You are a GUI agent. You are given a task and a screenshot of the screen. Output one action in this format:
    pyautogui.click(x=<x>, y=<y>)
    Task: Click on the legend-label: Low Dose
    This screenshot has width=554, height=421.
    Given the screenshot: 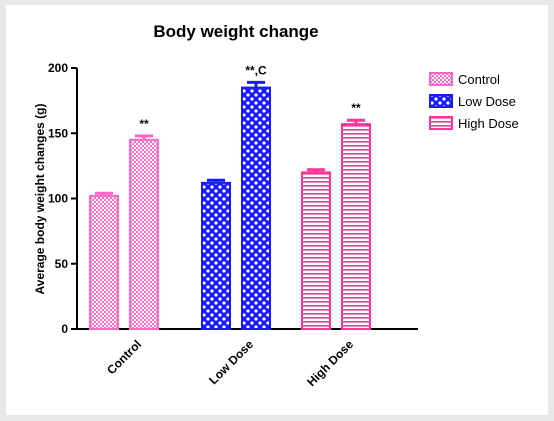 What is the action you would take?
    pyautogui.click(x=487, y=101)
    